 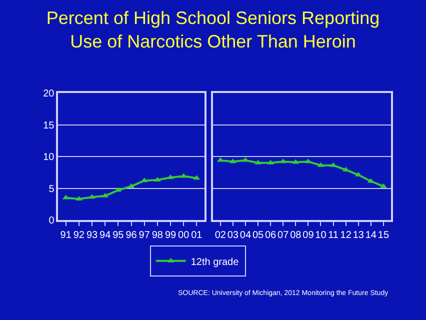 I want to click on x-tick-label: 13, so click(x=358, y=235).